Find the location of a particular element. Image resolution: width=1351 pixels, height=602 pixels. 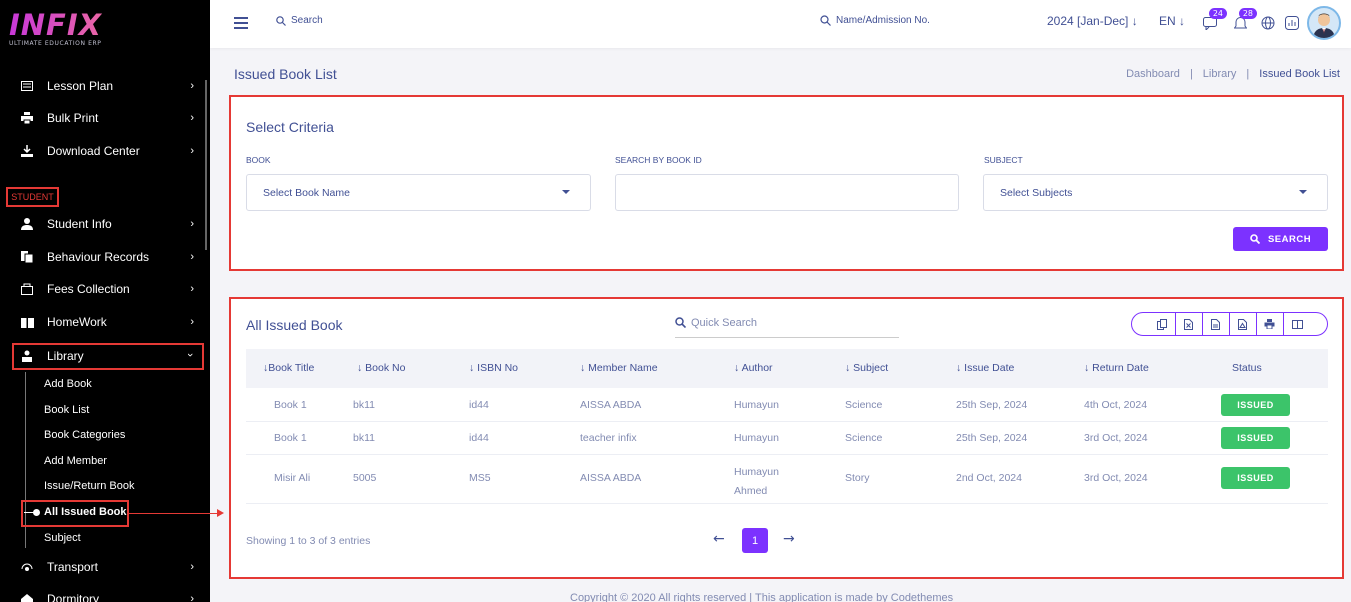

cell-book-no: bk11 is located at coordinates (364, 438).